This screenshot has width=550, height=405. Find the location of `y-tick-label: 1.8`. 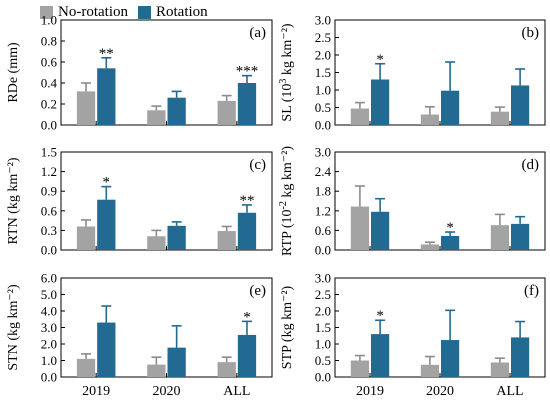

y-tick-label: 1.8 is located at coordinates (323, 191).